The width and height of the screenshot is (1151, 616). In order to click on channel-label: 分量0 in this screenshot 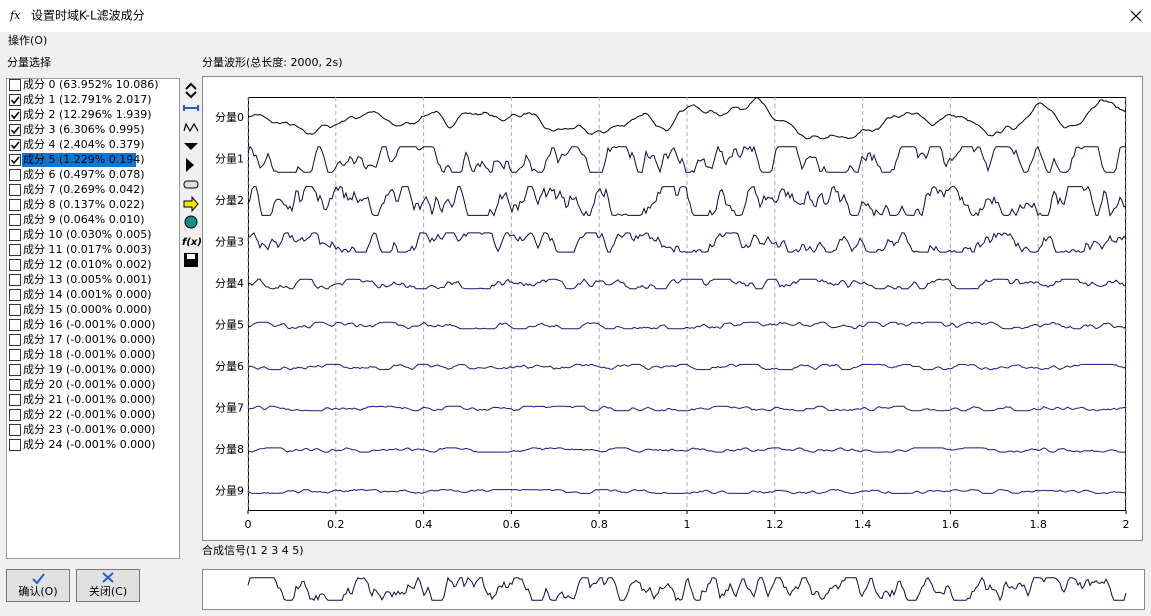, I will do `click(229, 117)`.